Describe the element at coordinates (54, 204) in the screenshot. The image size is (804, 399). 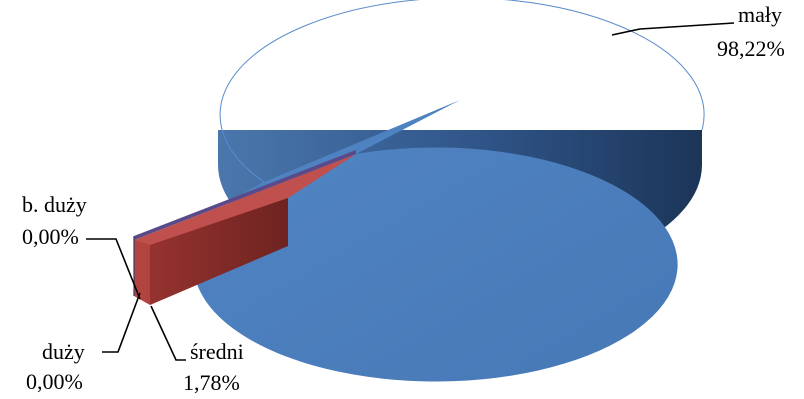
I see `label-b-duzy-name: b. duży` at that location.